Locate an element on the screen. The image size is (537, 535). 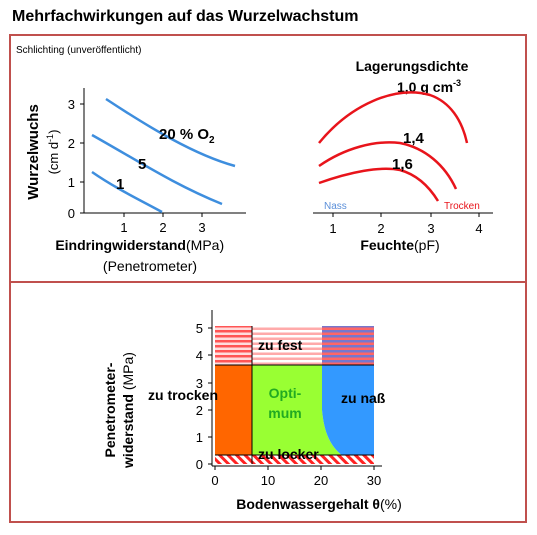
bottom-ytick: 3 is located at coordinates (199, 383).